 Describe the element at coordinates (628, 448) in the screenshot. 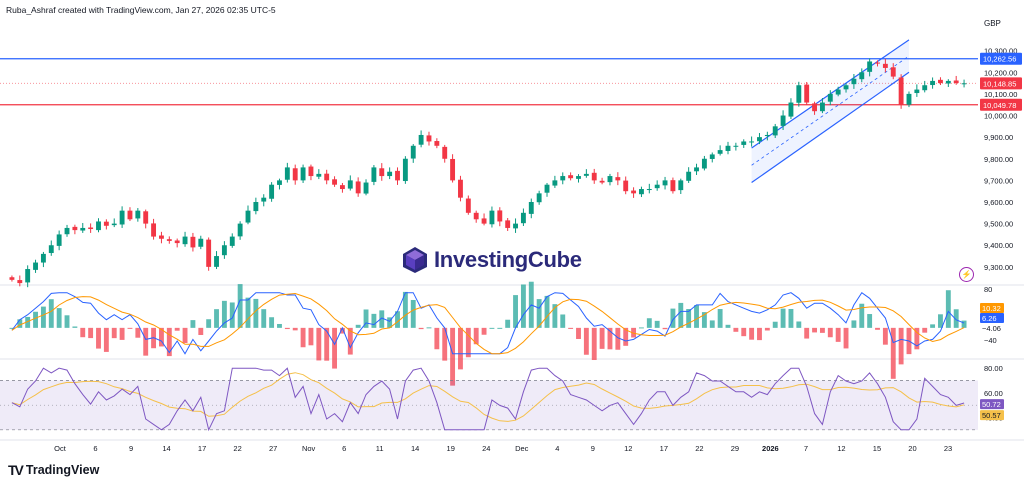

I see `time-tick-label: 12` at that location.